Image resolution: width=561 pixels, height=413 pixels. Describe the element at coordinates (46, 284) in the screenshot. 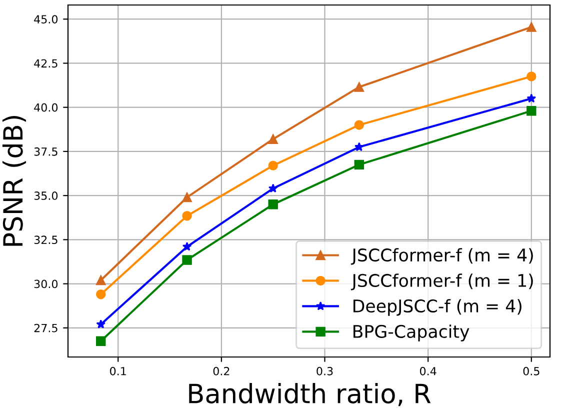

I see `y-tick-label: 30.0` at that location.